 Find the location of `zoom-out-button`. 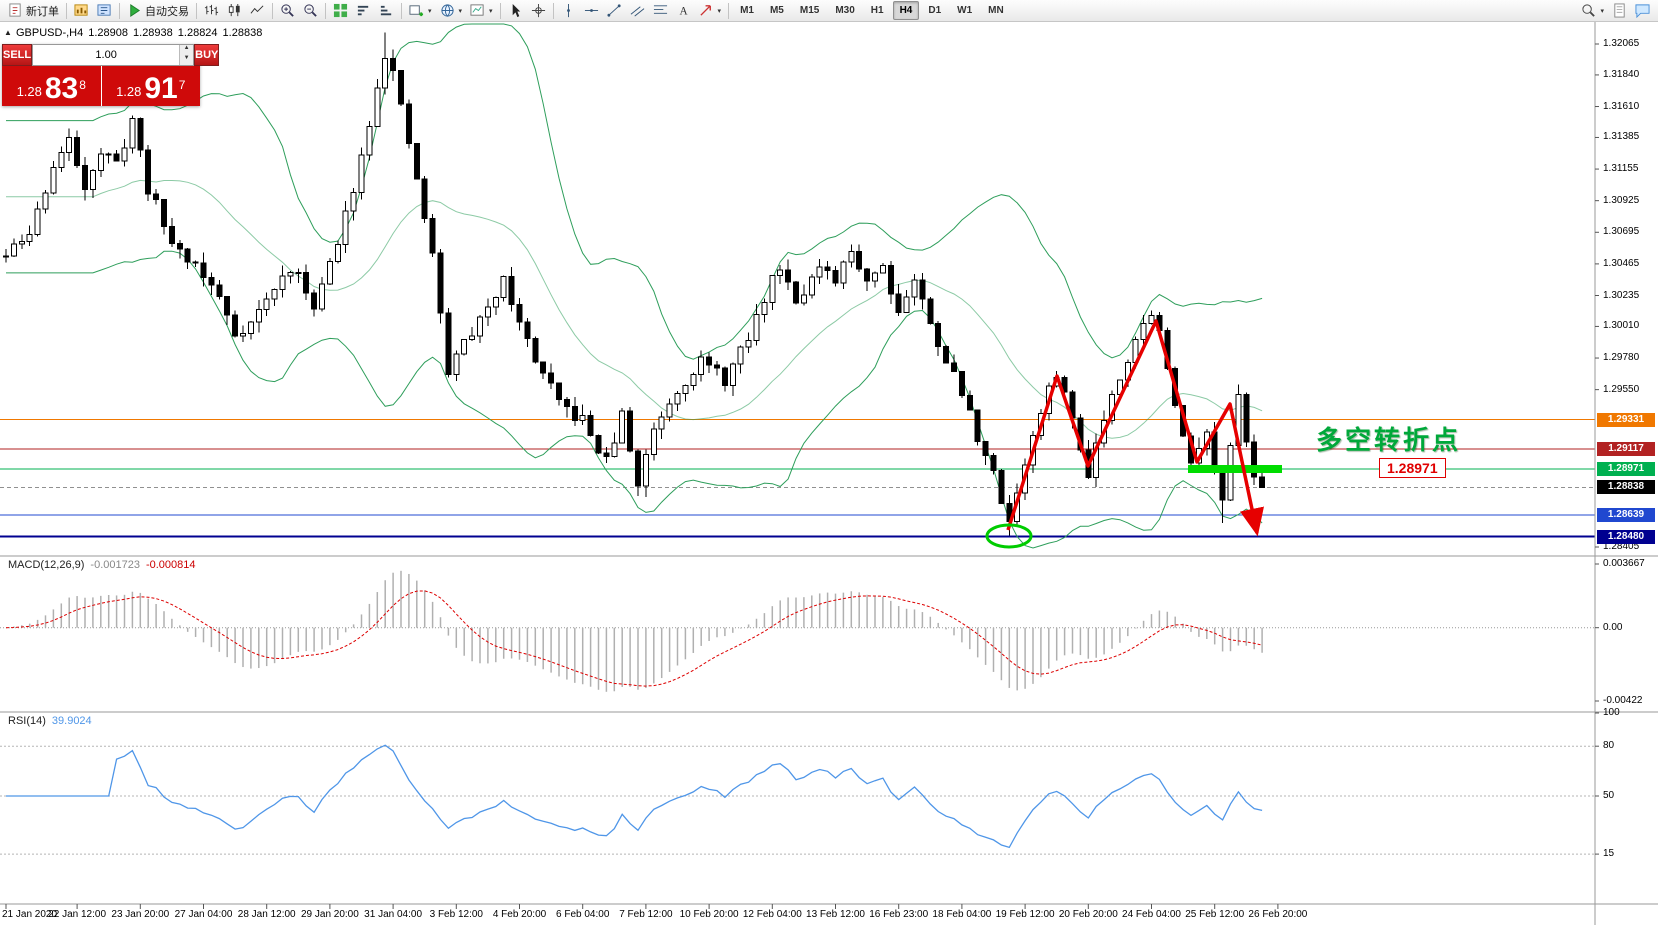

zoom-out-button is located at coordinates (310, 11).